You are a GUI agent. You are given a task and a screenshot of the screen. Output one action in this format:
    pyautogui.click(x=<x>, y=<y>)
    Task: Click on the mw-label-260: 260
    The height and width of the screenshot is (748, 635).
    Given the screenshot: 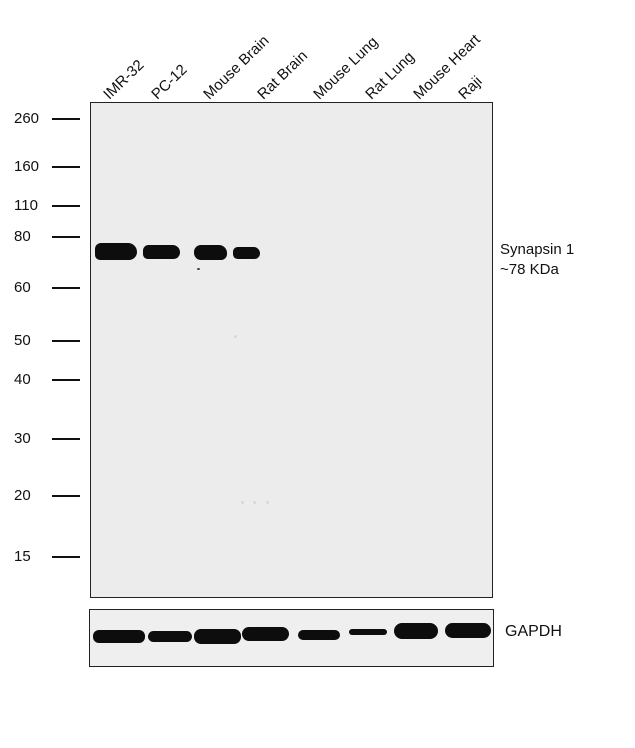 What is the action you would take?
    pyautogui.click(x=27, y=118)
    